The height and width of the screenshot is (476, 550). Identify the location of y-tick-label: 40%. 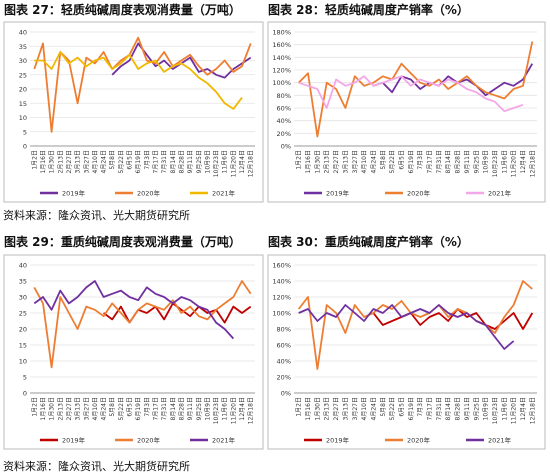
(284, 121).